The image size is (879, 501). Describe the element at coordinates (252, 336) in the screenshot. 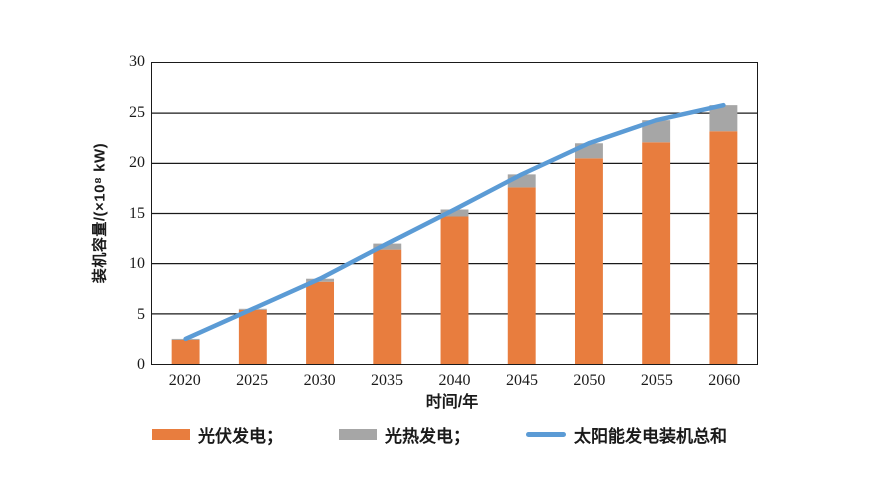

I see `bar-pv-2025` at that location.